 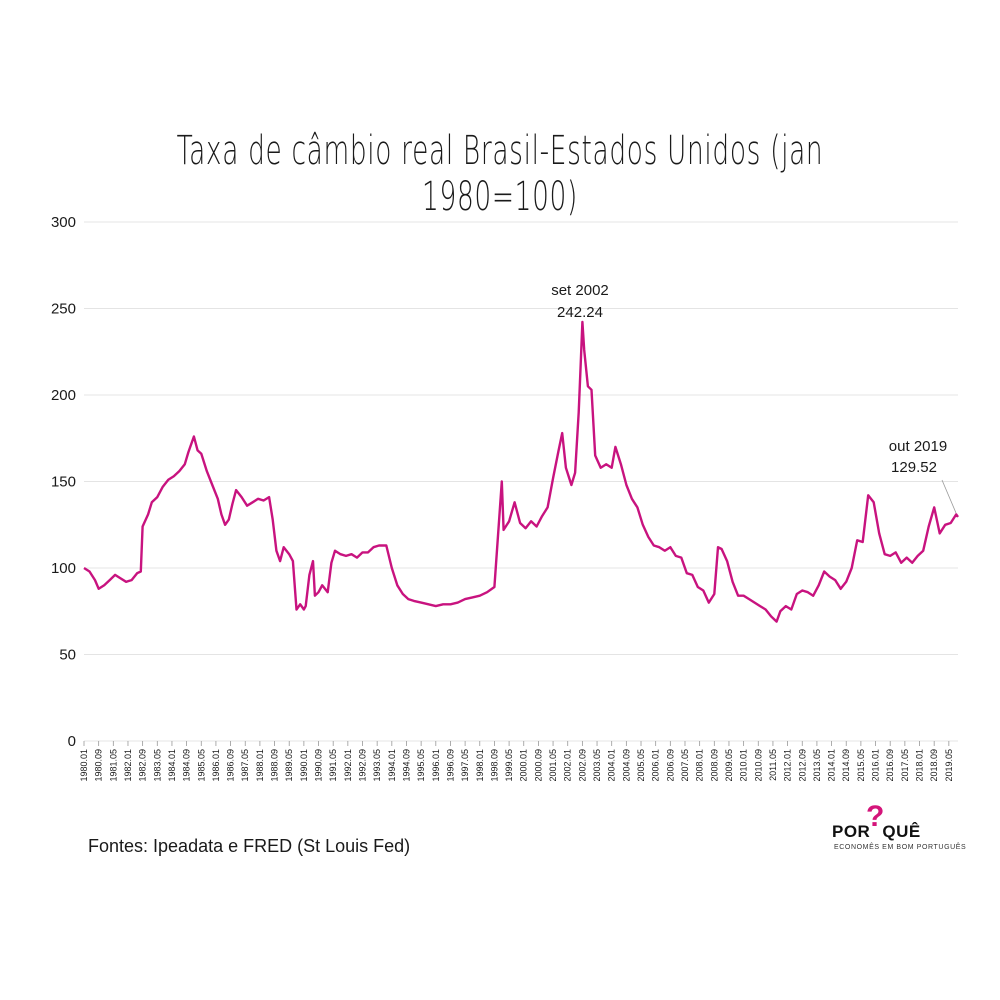 What do you see at coordinates (918, 446) in the screenshot?
I see `annotation-last-date: out 2019` at bounding box center [918, 446].